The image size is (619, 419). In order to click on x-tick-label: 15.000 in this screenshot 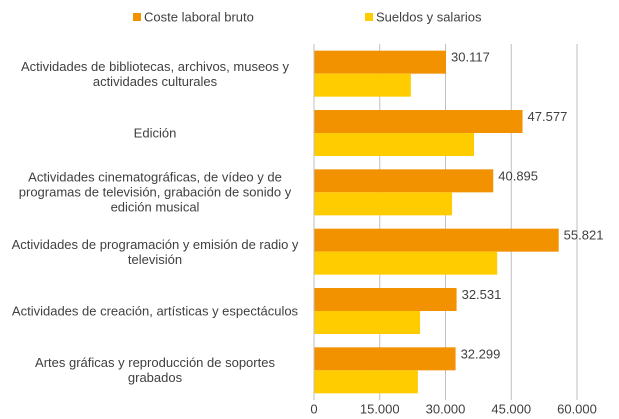, I will do `click(380, 408)`.